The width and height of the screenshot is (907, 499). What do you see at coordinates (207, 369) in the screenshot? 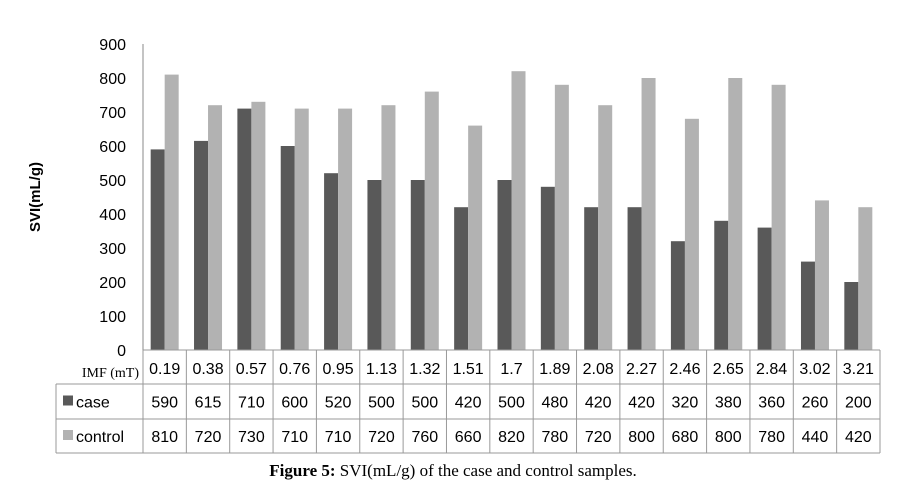
I see `x-tick-label: 0.38` at bounding box center [207, 369].